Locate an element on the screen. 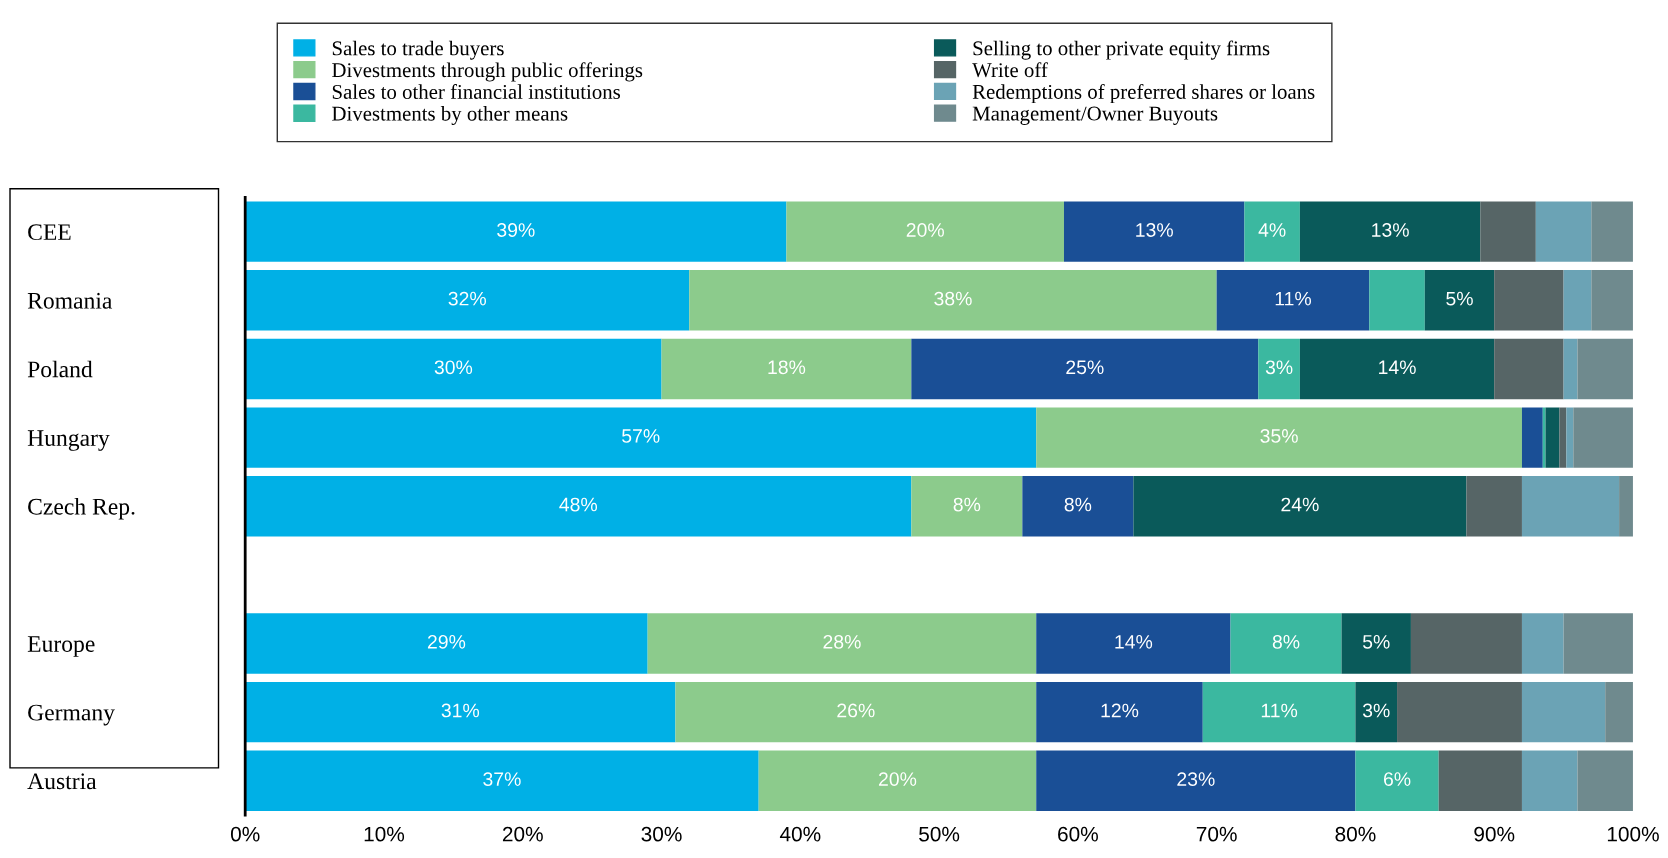 The width and height of the screenshot is (1668, 858). data-label: 35% is located at coordinates (1279, 436).